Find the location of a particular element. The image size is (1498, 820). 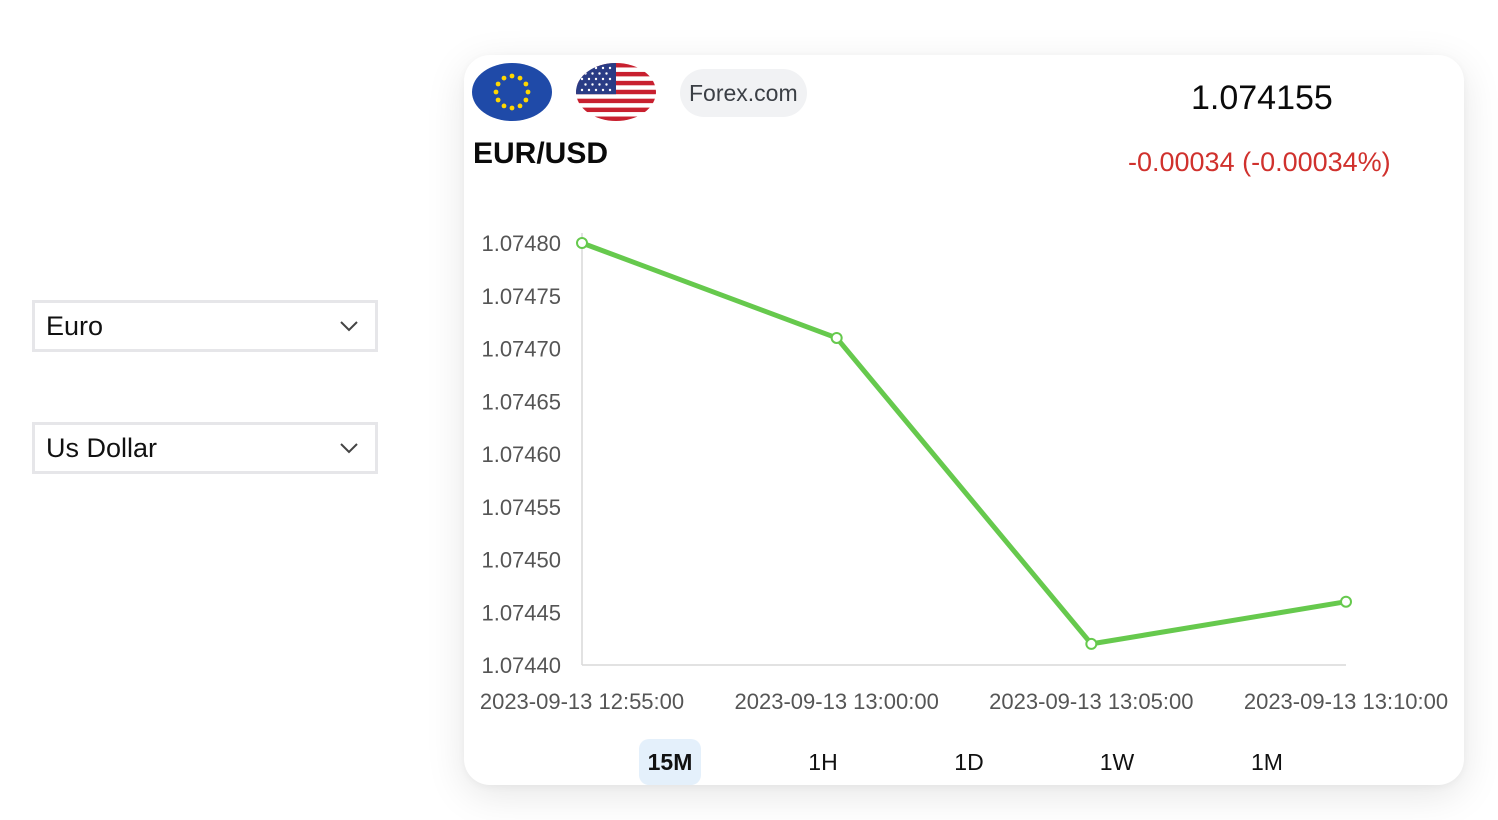

tab-1d: 1D is located at coordinates (969, 761).